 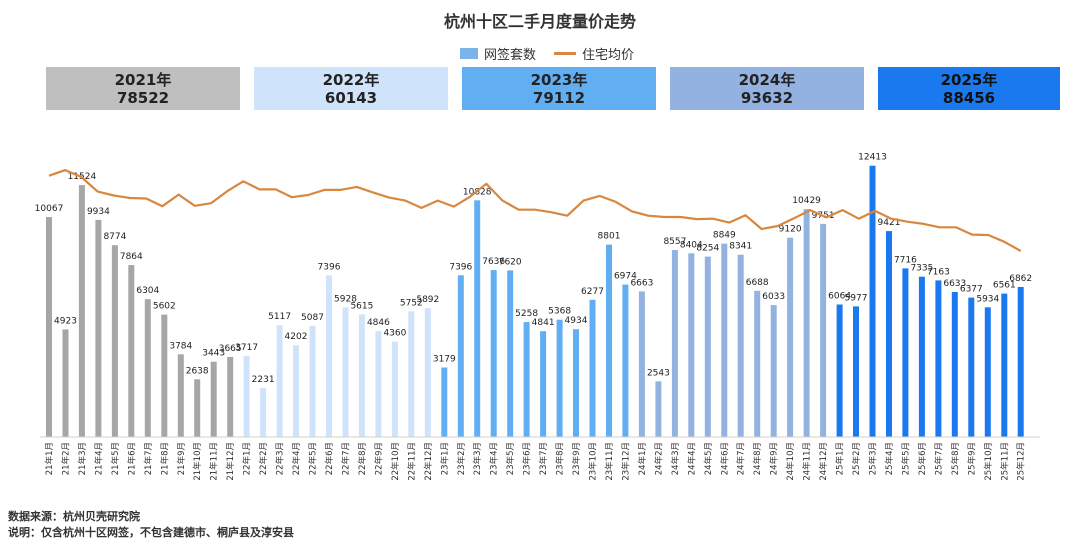 I want to click on bar-value-label: 5368, so click(x=559, y=312).